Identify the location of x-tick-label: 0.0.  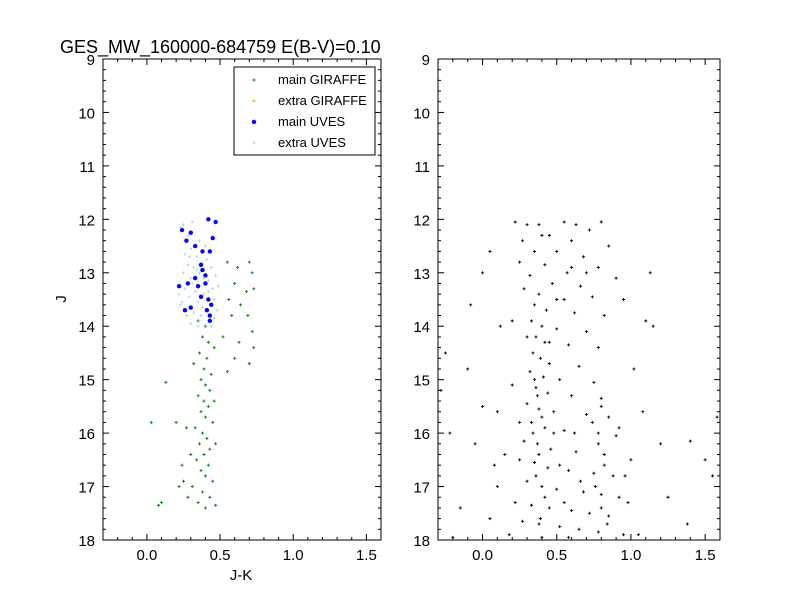
(146, 555).